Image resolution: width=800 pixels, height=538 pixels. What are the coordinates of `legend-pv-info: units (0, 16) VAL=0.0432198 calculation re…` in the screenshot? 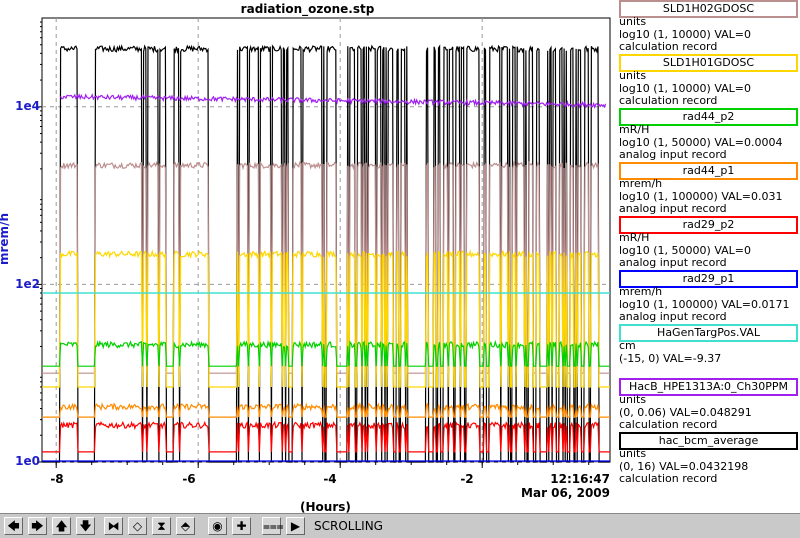 It's located at (684, 466).